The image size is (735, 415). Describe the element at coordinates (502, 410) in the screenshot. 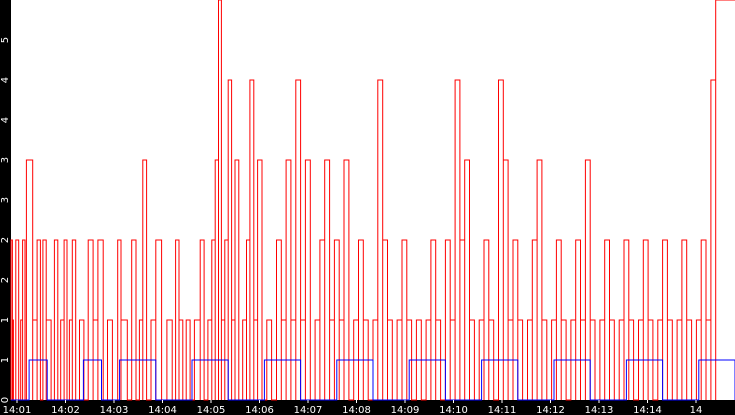

I see `x-tick-label: 14:11` at that location.